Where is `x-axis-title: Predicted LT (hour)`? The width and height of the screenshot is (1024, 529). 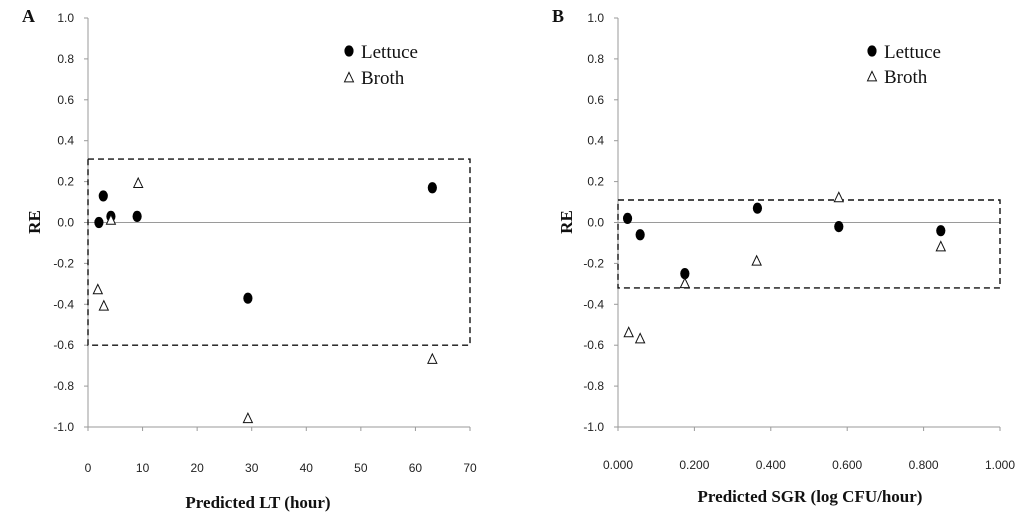
x-axis-title: Predicted LT (hour) is located at coordinates (257, 502).